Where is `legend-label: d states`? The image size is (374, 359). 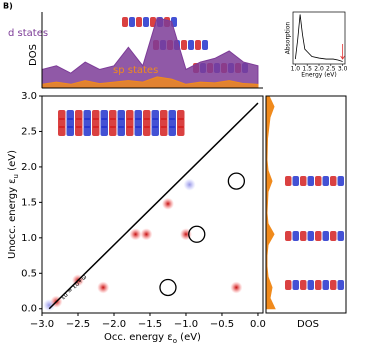
legend-label: d states is located at coordinates (28, 33).